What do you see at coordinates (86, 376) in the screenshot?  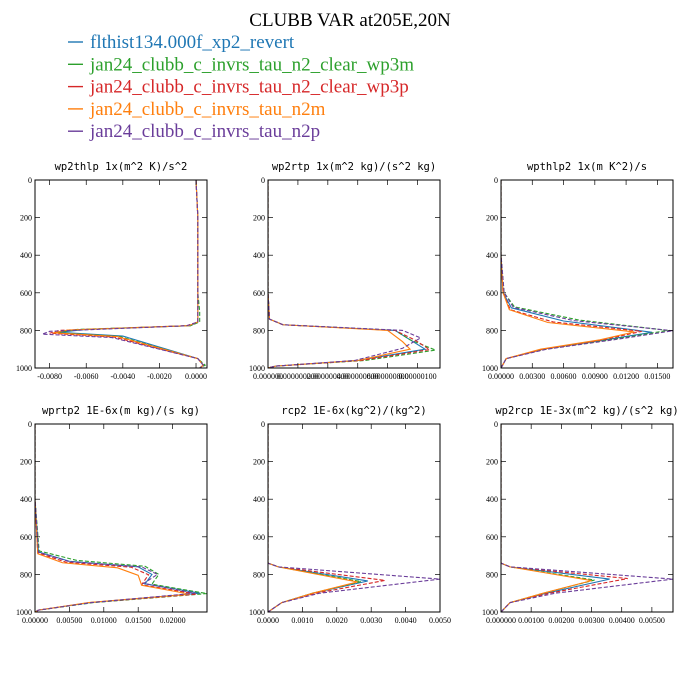 I see `x-tick-label: -0.0060` at bounding box center [86, 376].